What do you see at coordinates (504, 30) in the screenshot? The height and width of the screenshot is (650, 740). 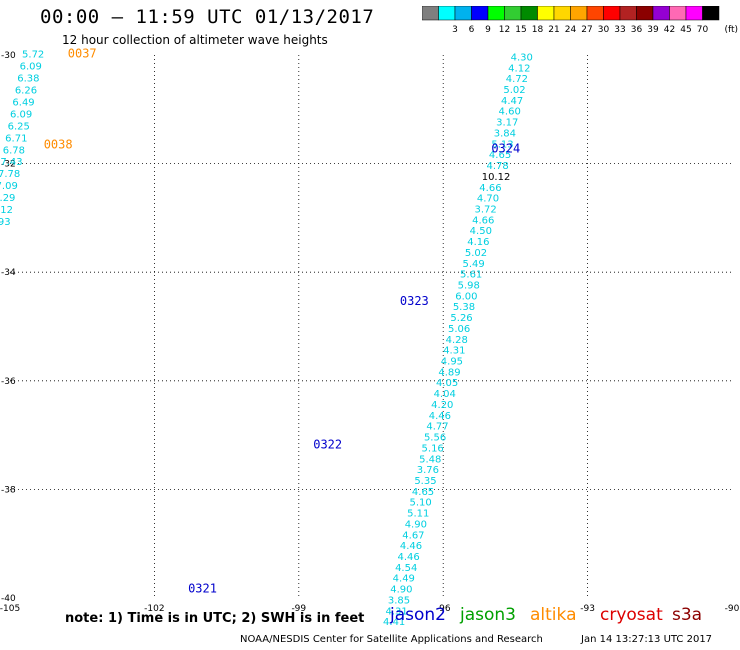 I see `legend-tick-label: 12` at bounding box center [504, 30].